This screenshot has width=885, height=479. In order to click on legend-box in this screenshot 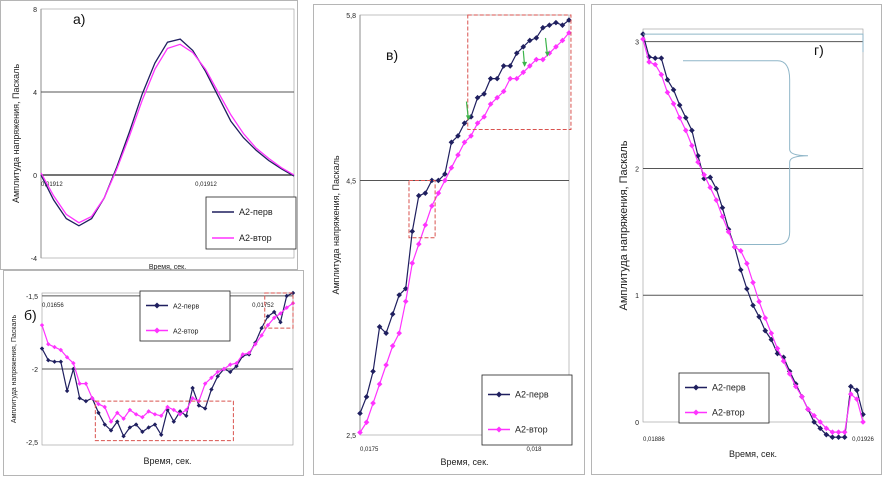, I will do `click(527, 410)`.